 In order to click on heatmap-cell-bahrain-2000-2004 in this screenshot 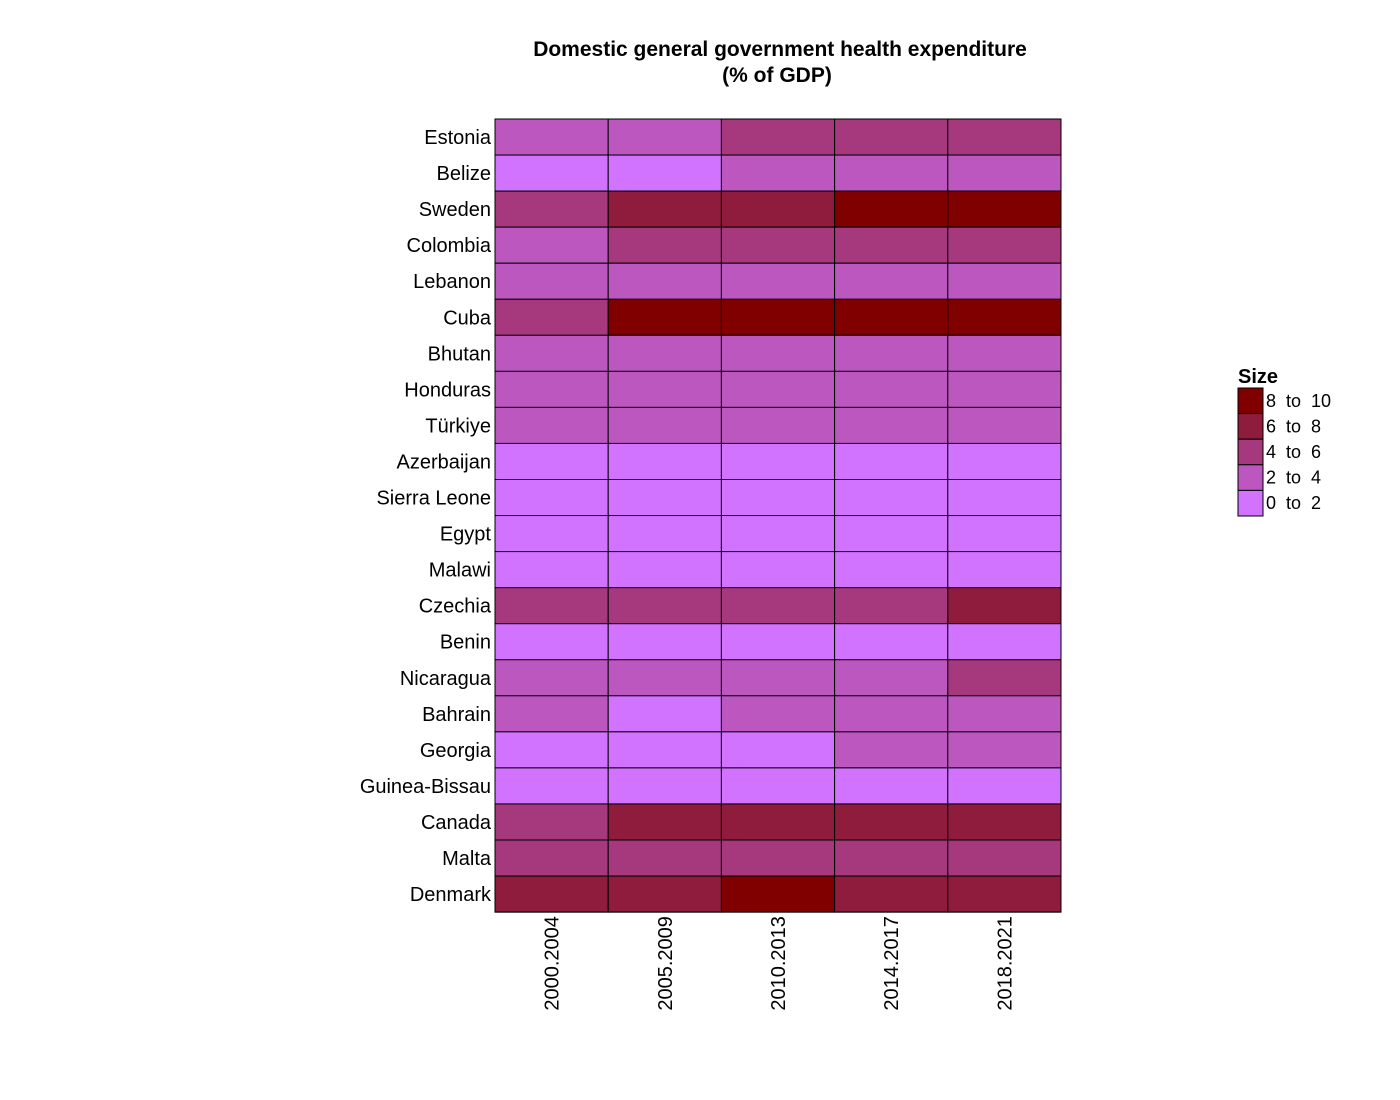, I will do `click(551, 714)`.